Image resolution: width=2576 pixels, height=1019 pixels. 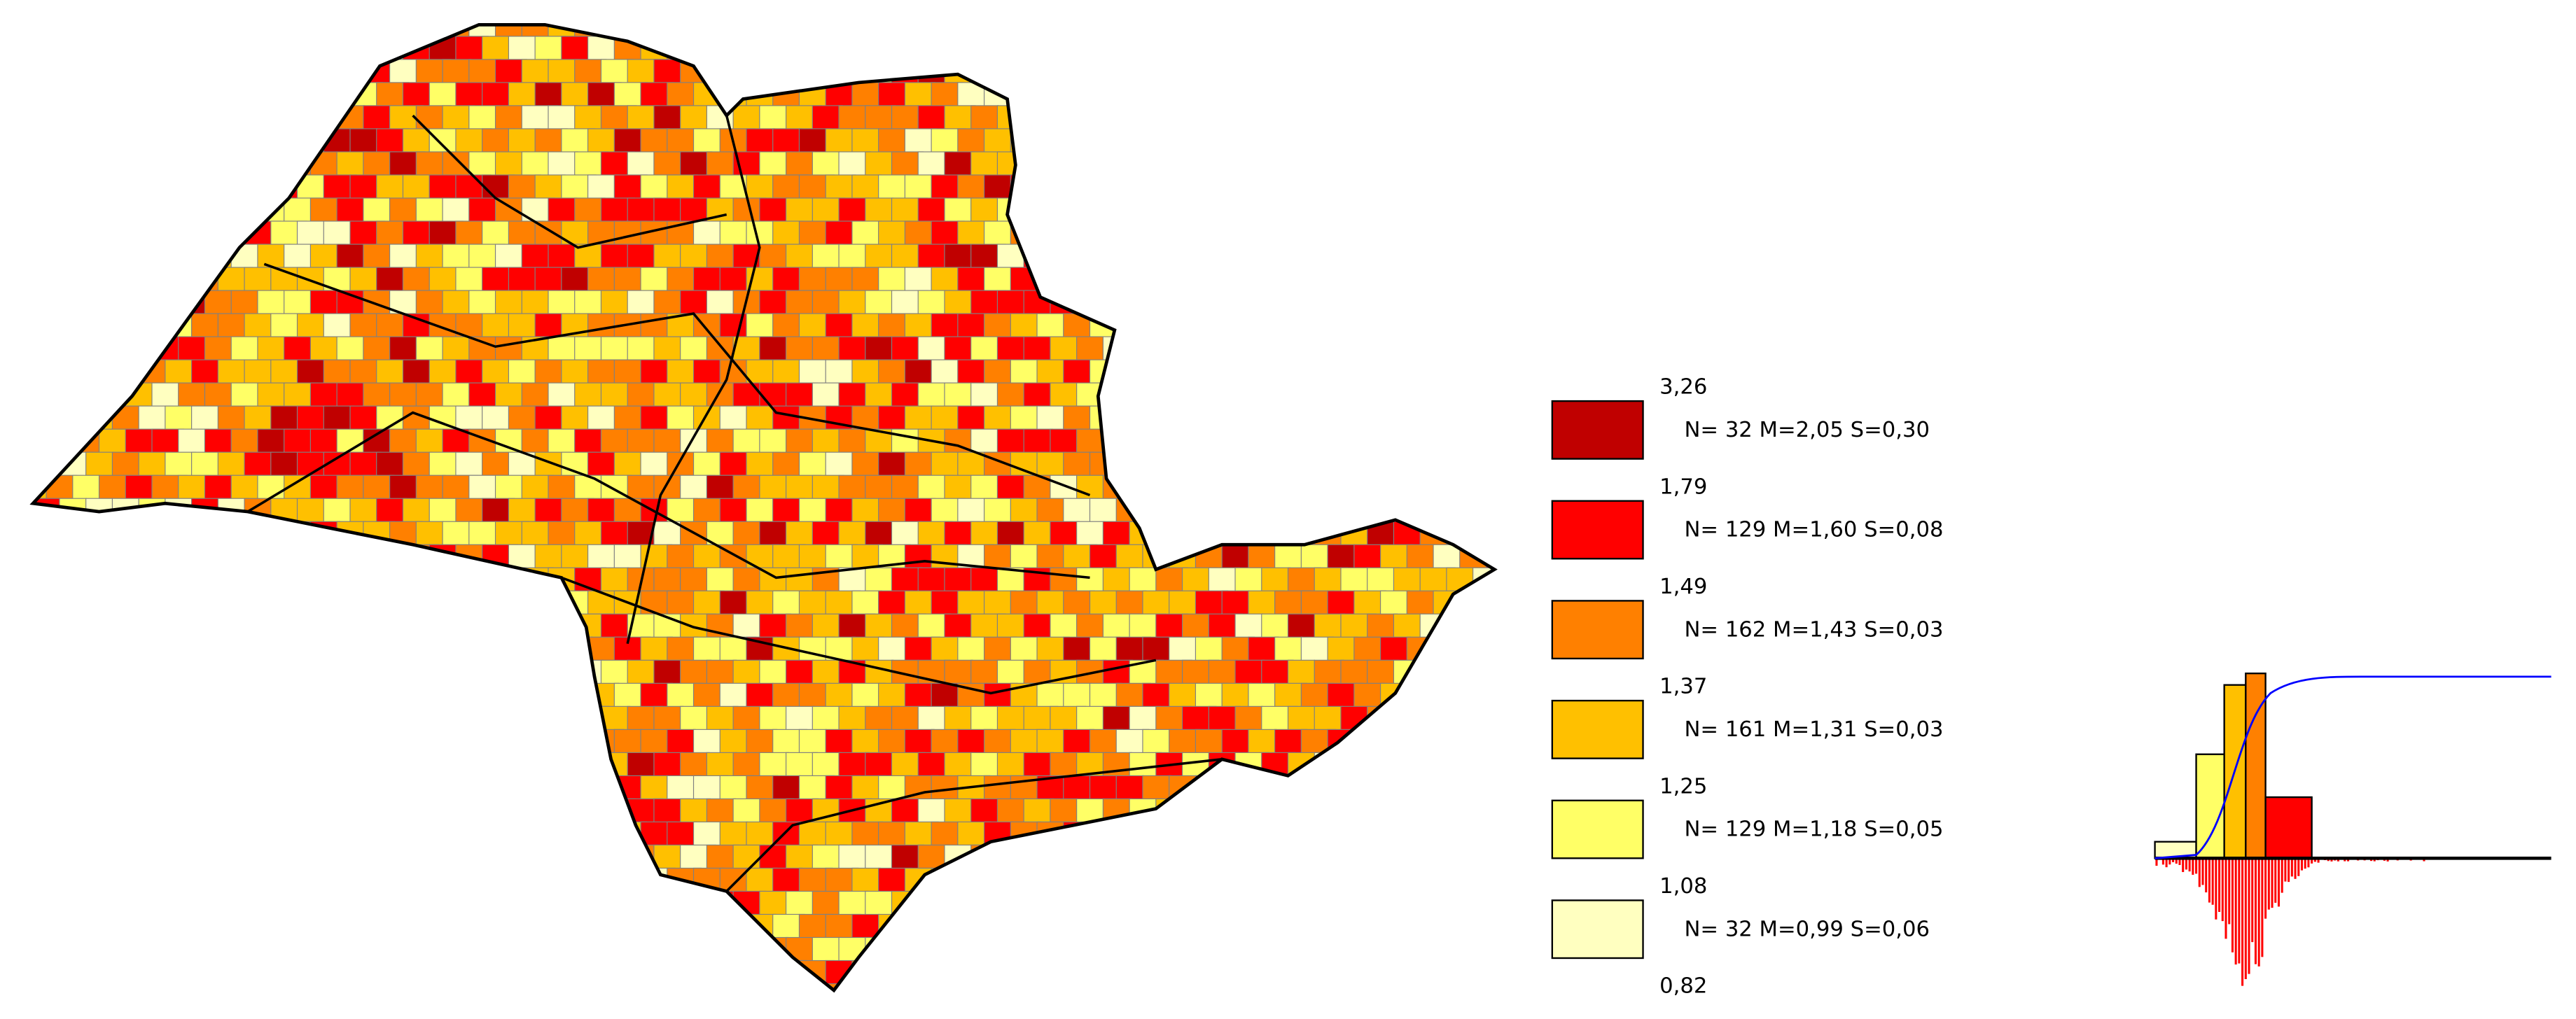 What do you see at coordinates (1597, 630) in the screenshot?
I see `legend-swatch` at bounding box center [1597, 630].